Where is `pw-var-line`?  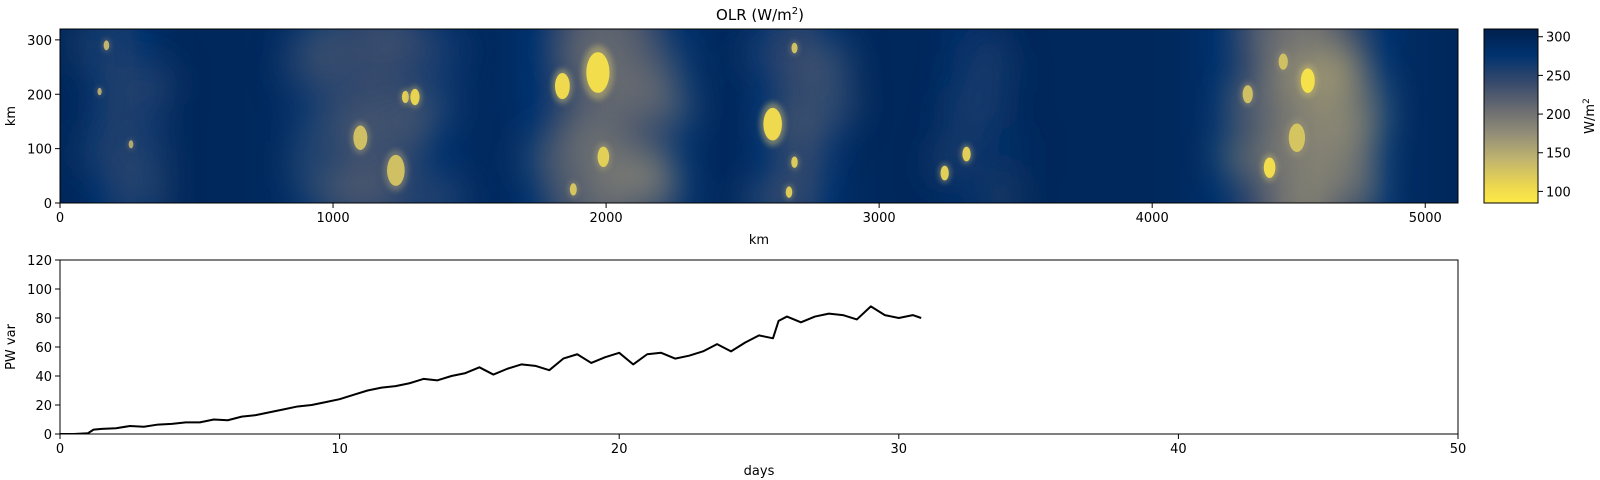 pw-var-line is located at coordinates (491, 369).